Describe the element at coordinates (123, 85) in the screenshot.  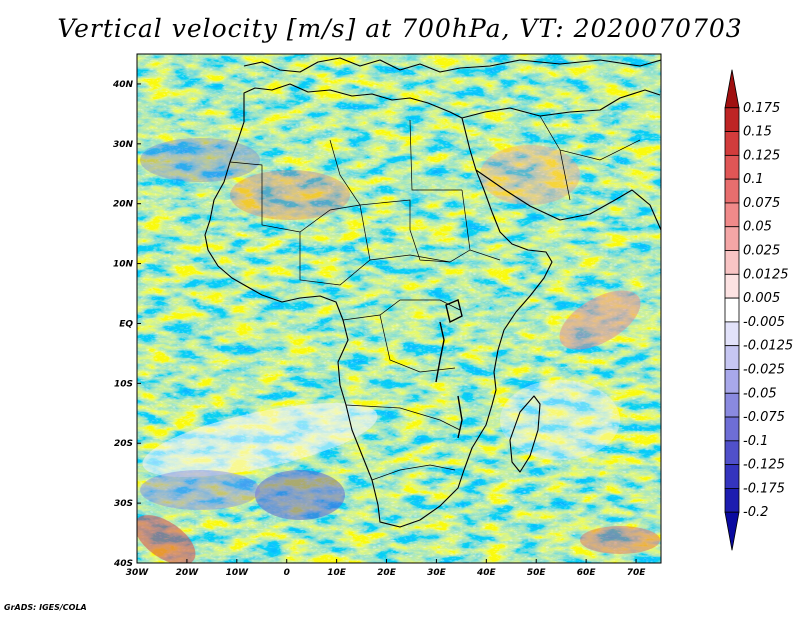
I see `y-tick-label: 40N` at that location.